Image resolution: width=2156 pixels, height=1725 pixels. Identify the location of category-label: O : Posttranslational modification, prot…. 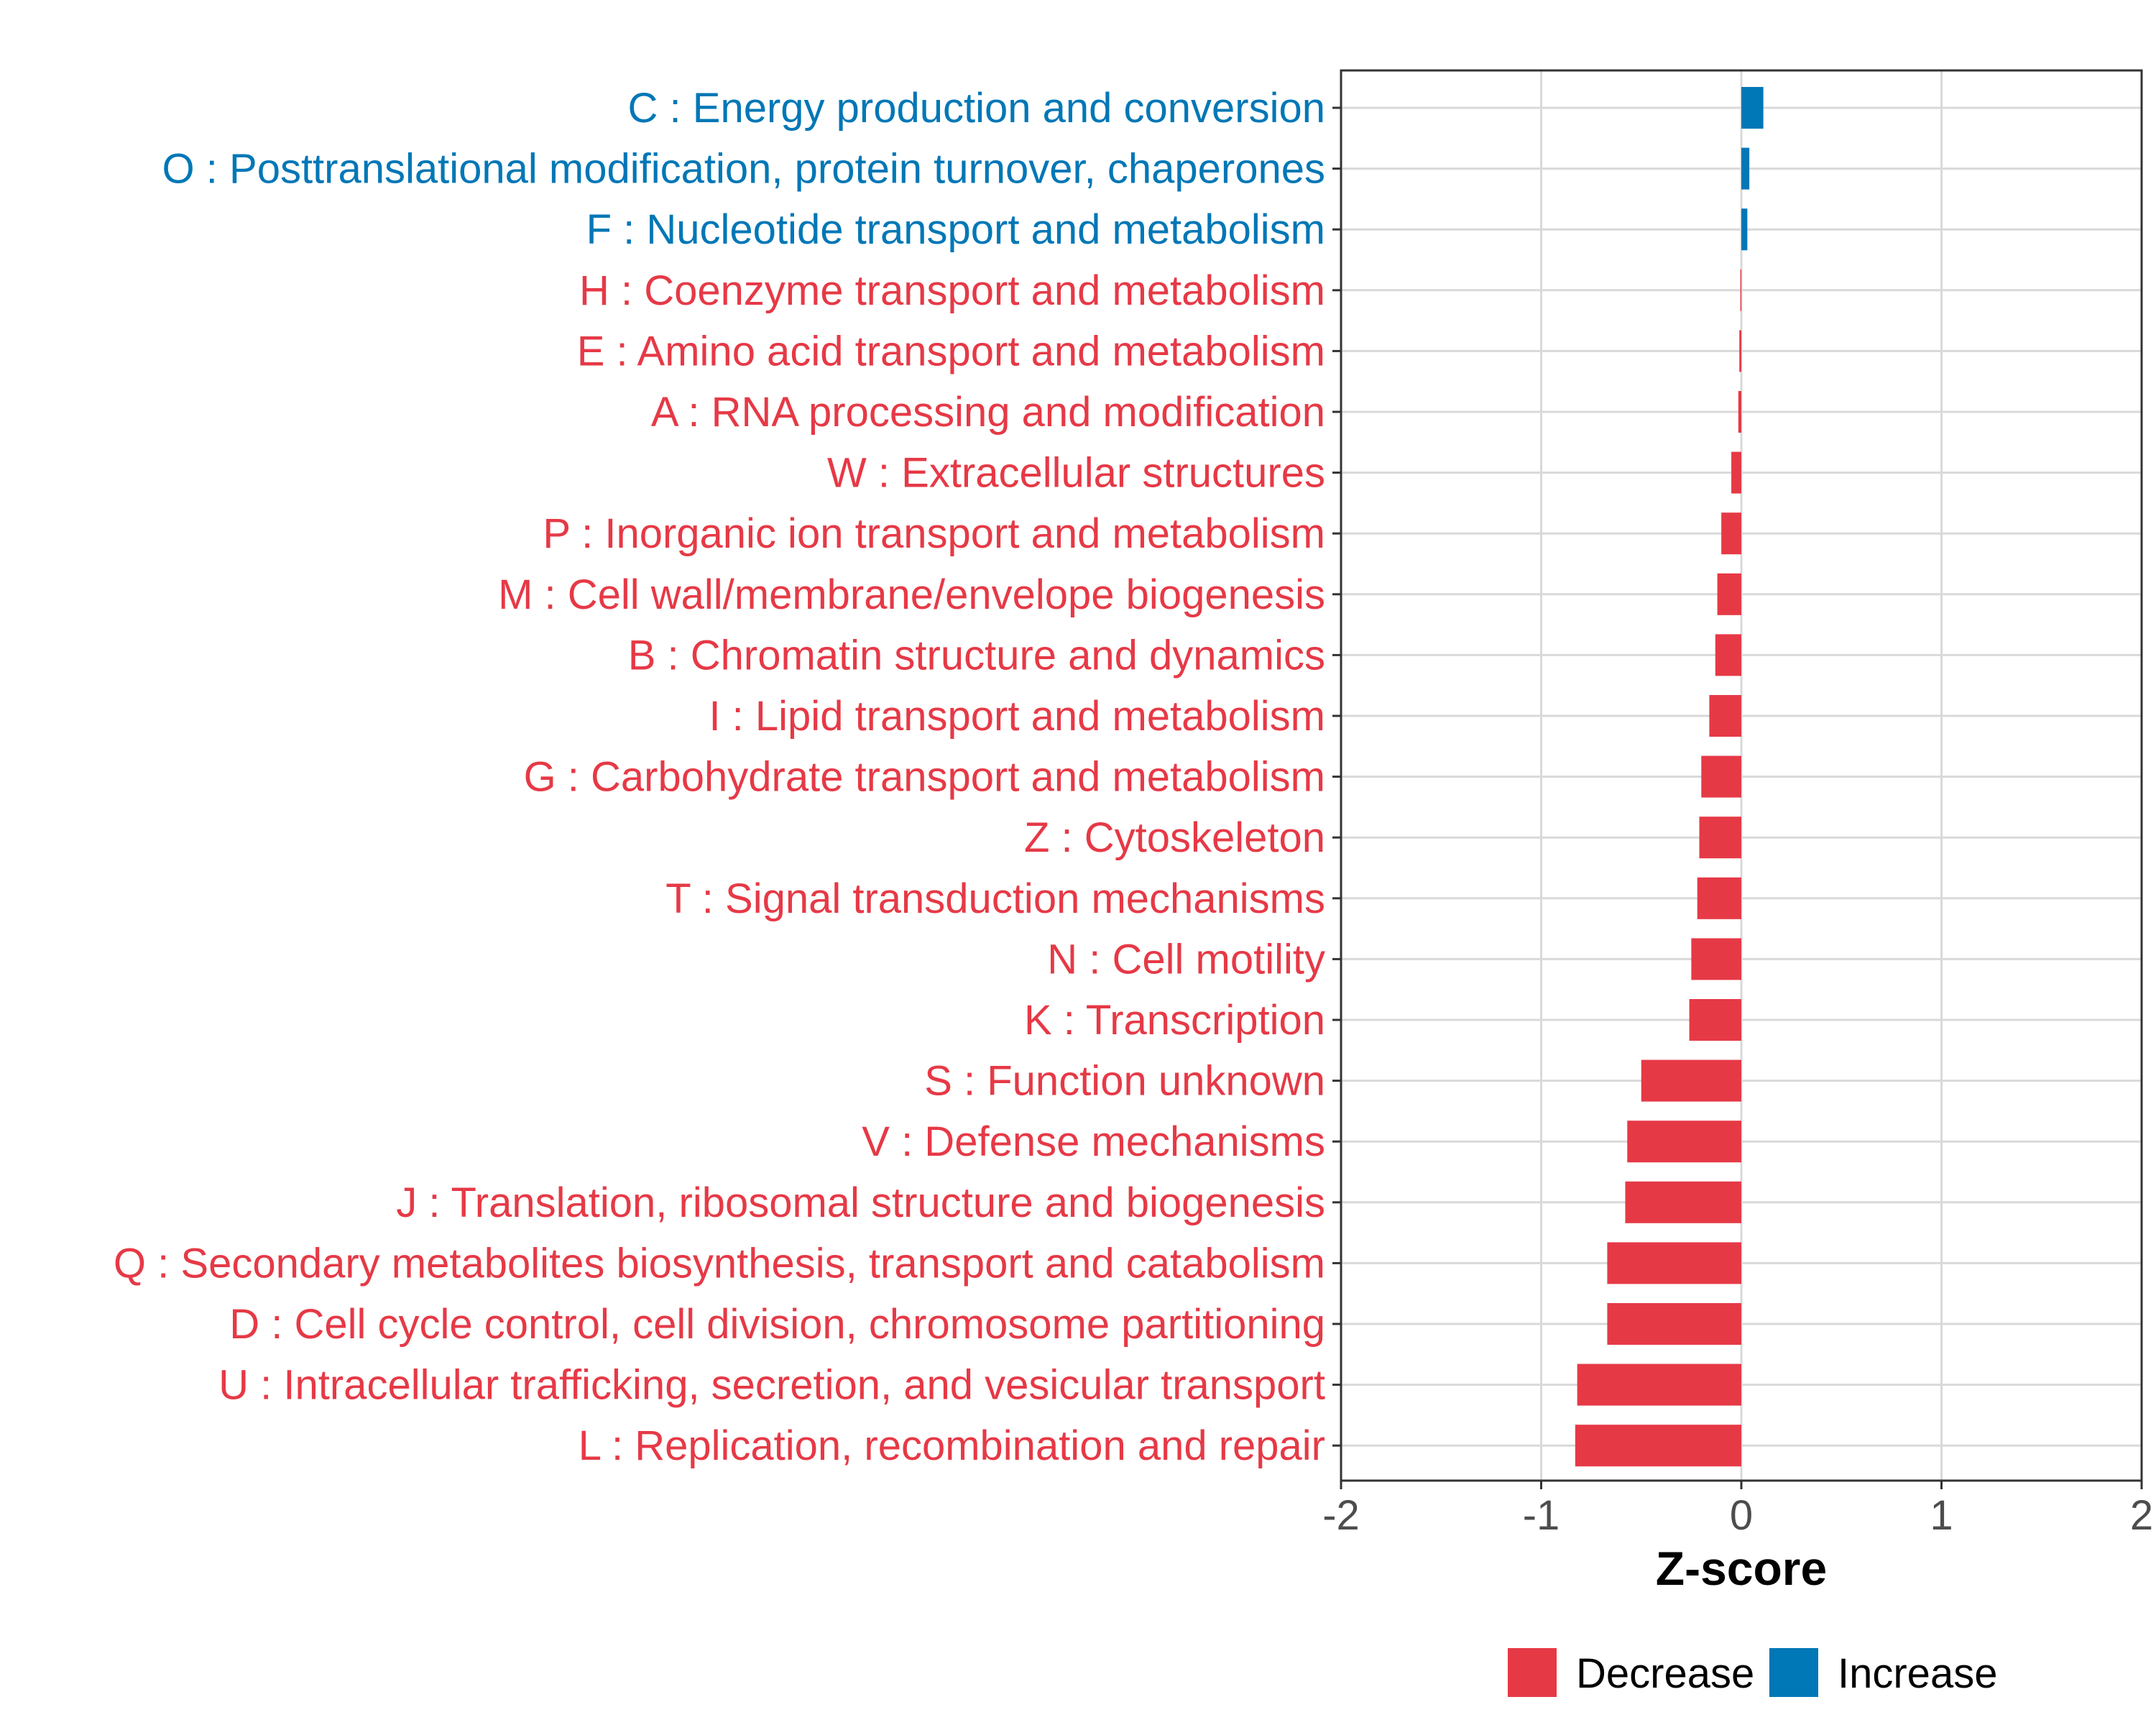
(744, 169).